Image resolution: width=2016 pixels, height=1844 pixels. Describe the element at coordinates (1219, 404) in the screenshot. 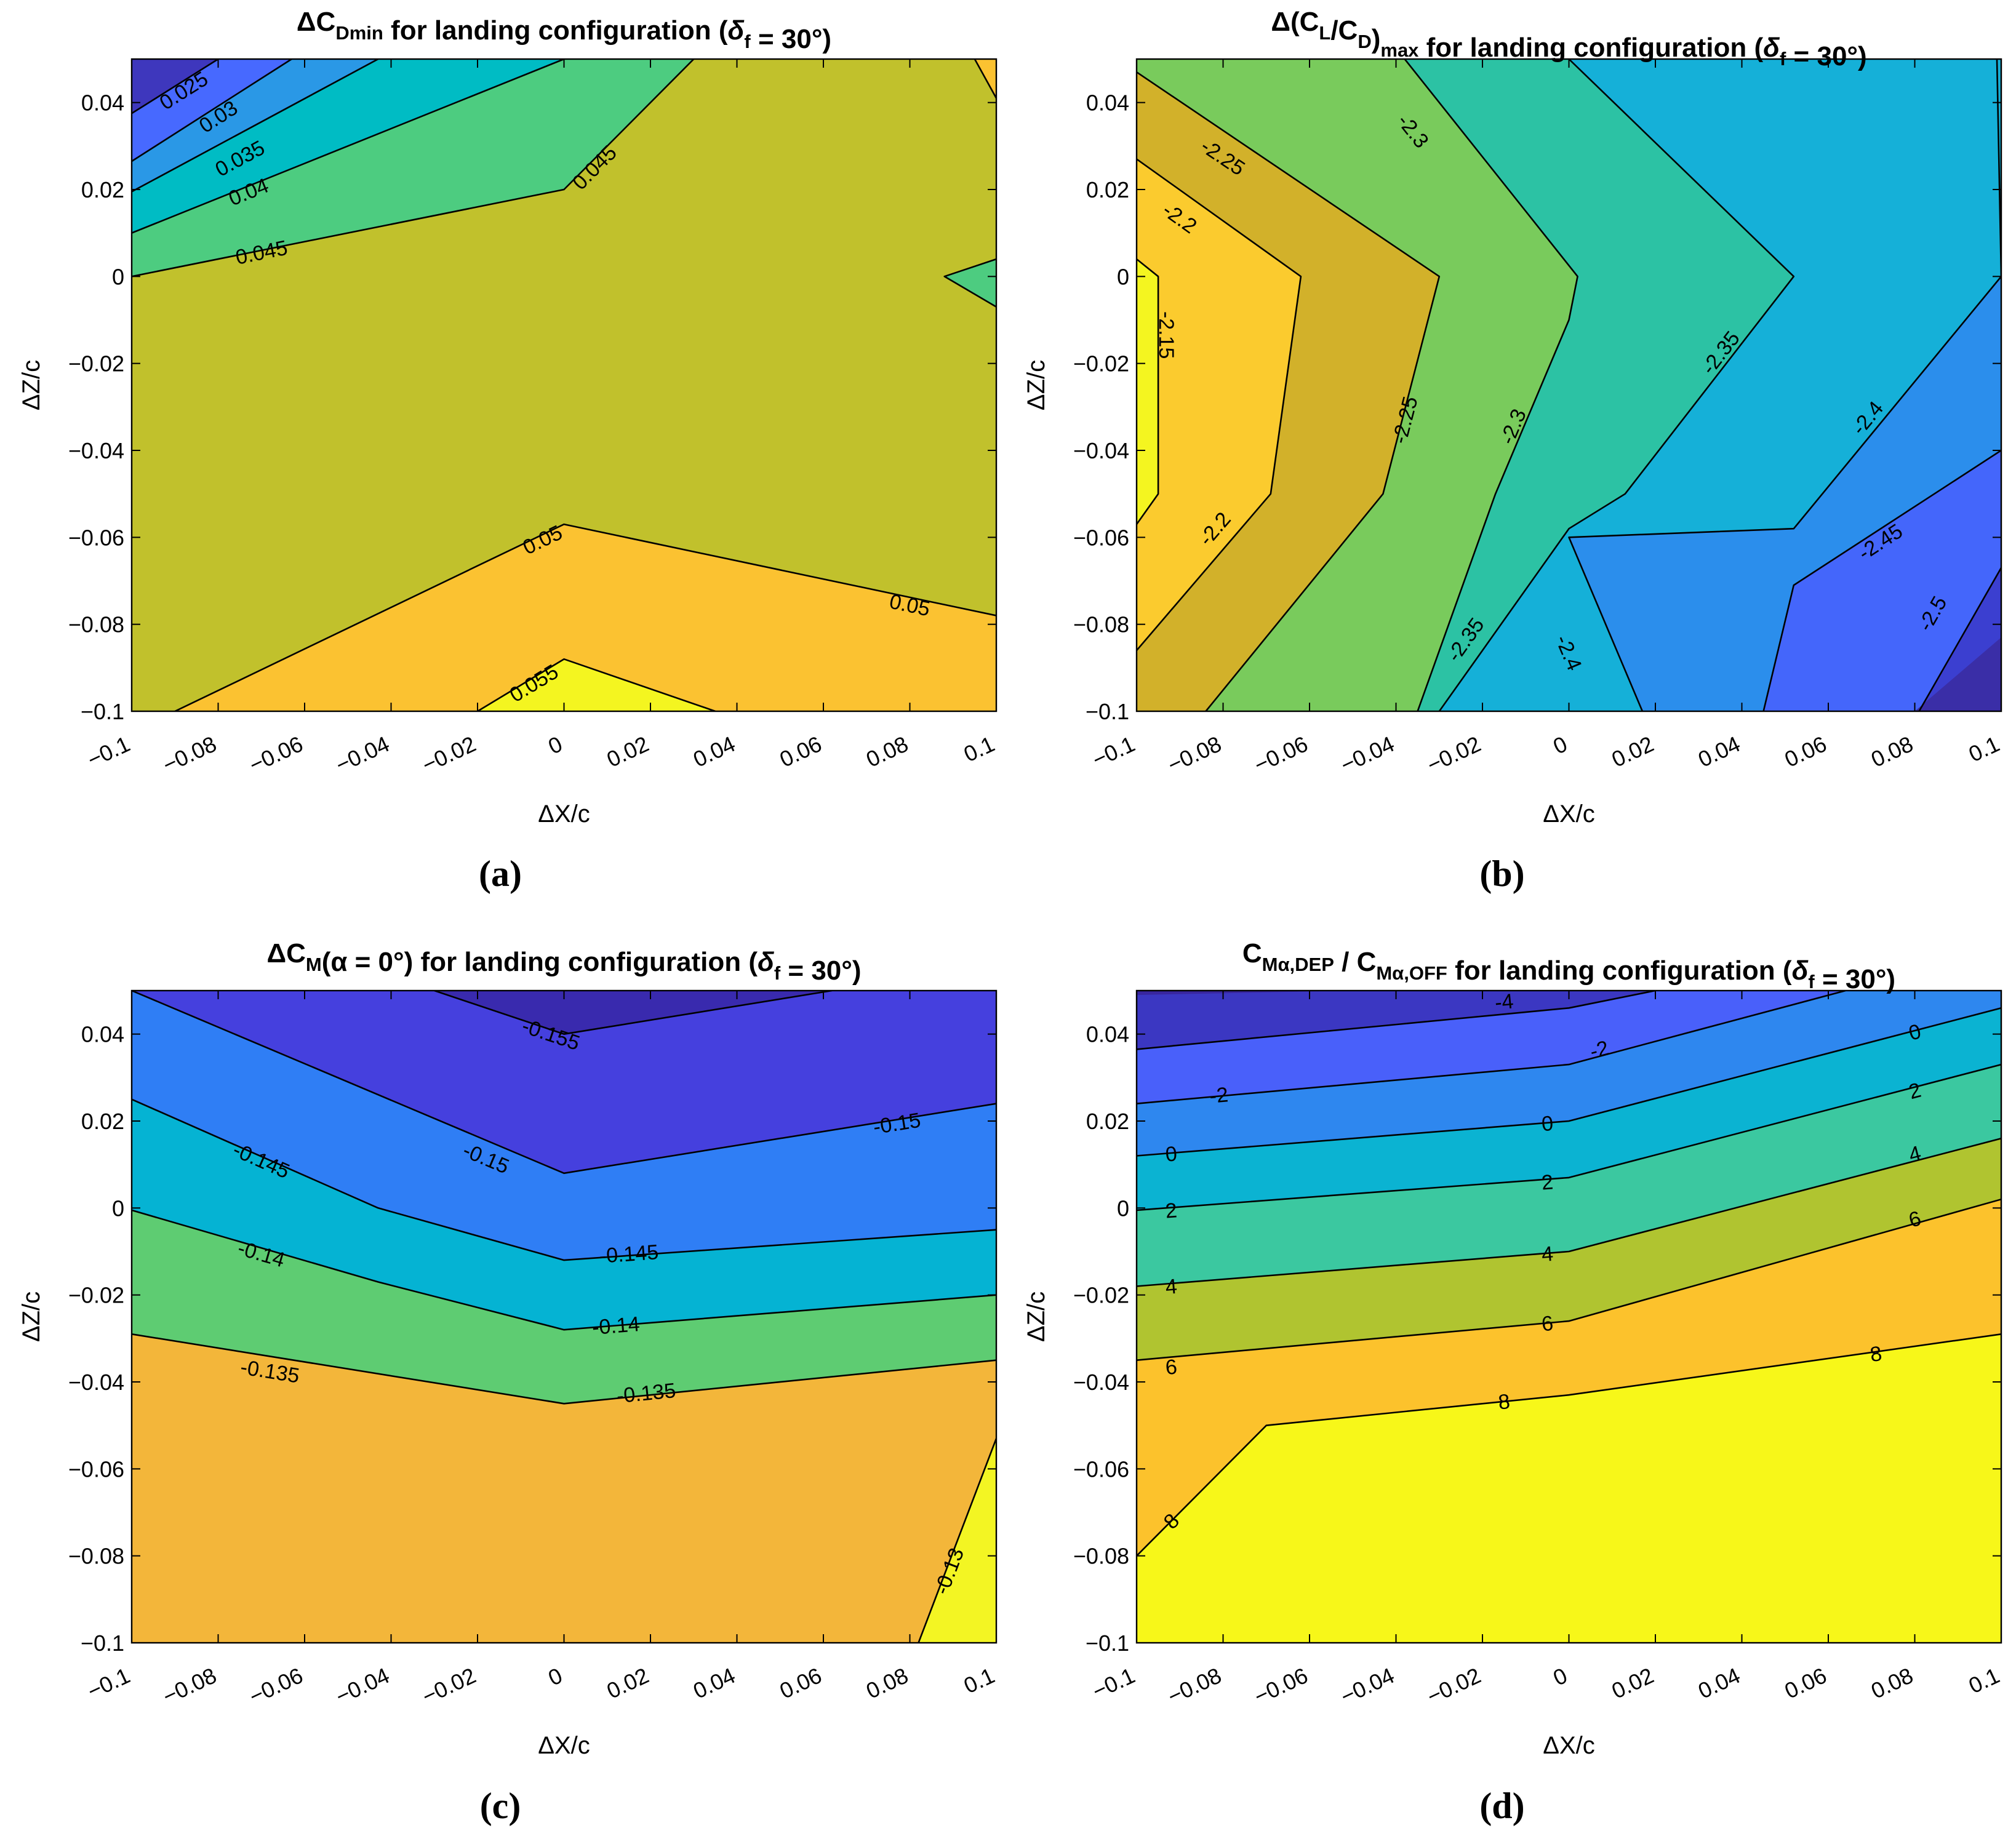

I see `contour-line--2.2` at that location.